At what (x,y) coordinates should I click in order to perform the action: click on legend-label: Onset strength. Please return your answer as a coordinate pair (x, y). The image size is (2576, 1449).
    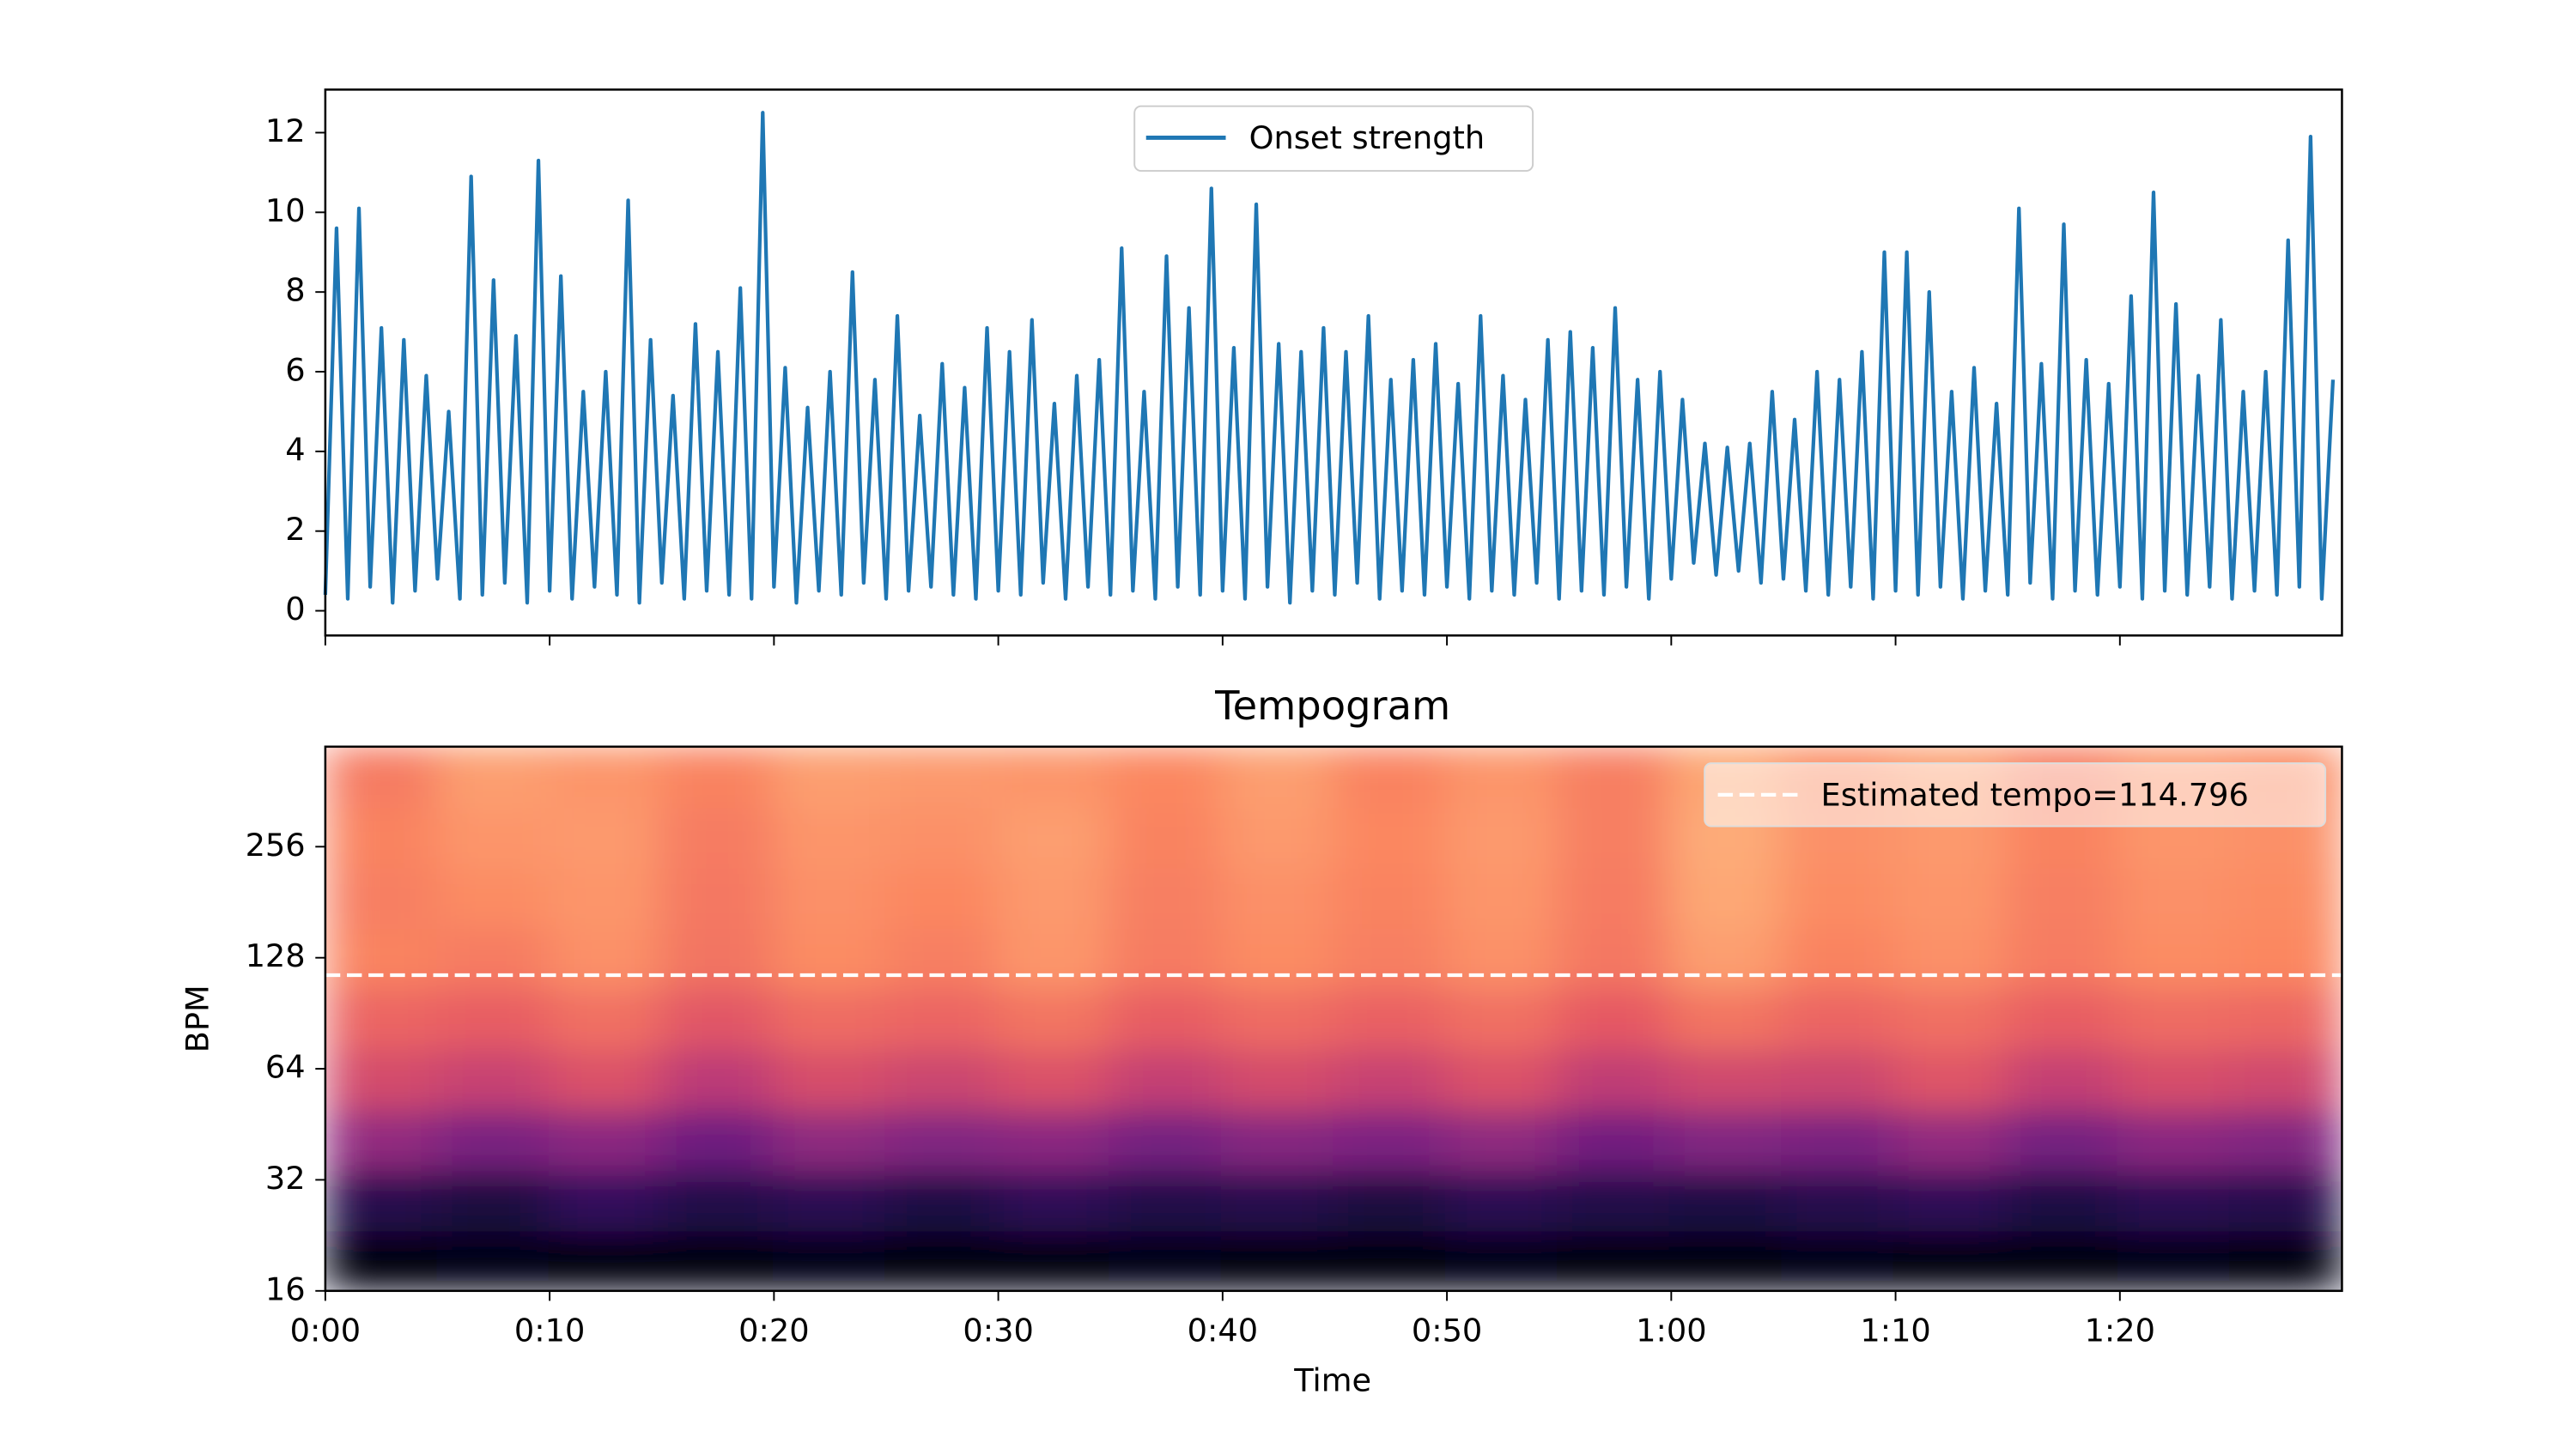
    Looking at the image, I should click on (1367, 137).